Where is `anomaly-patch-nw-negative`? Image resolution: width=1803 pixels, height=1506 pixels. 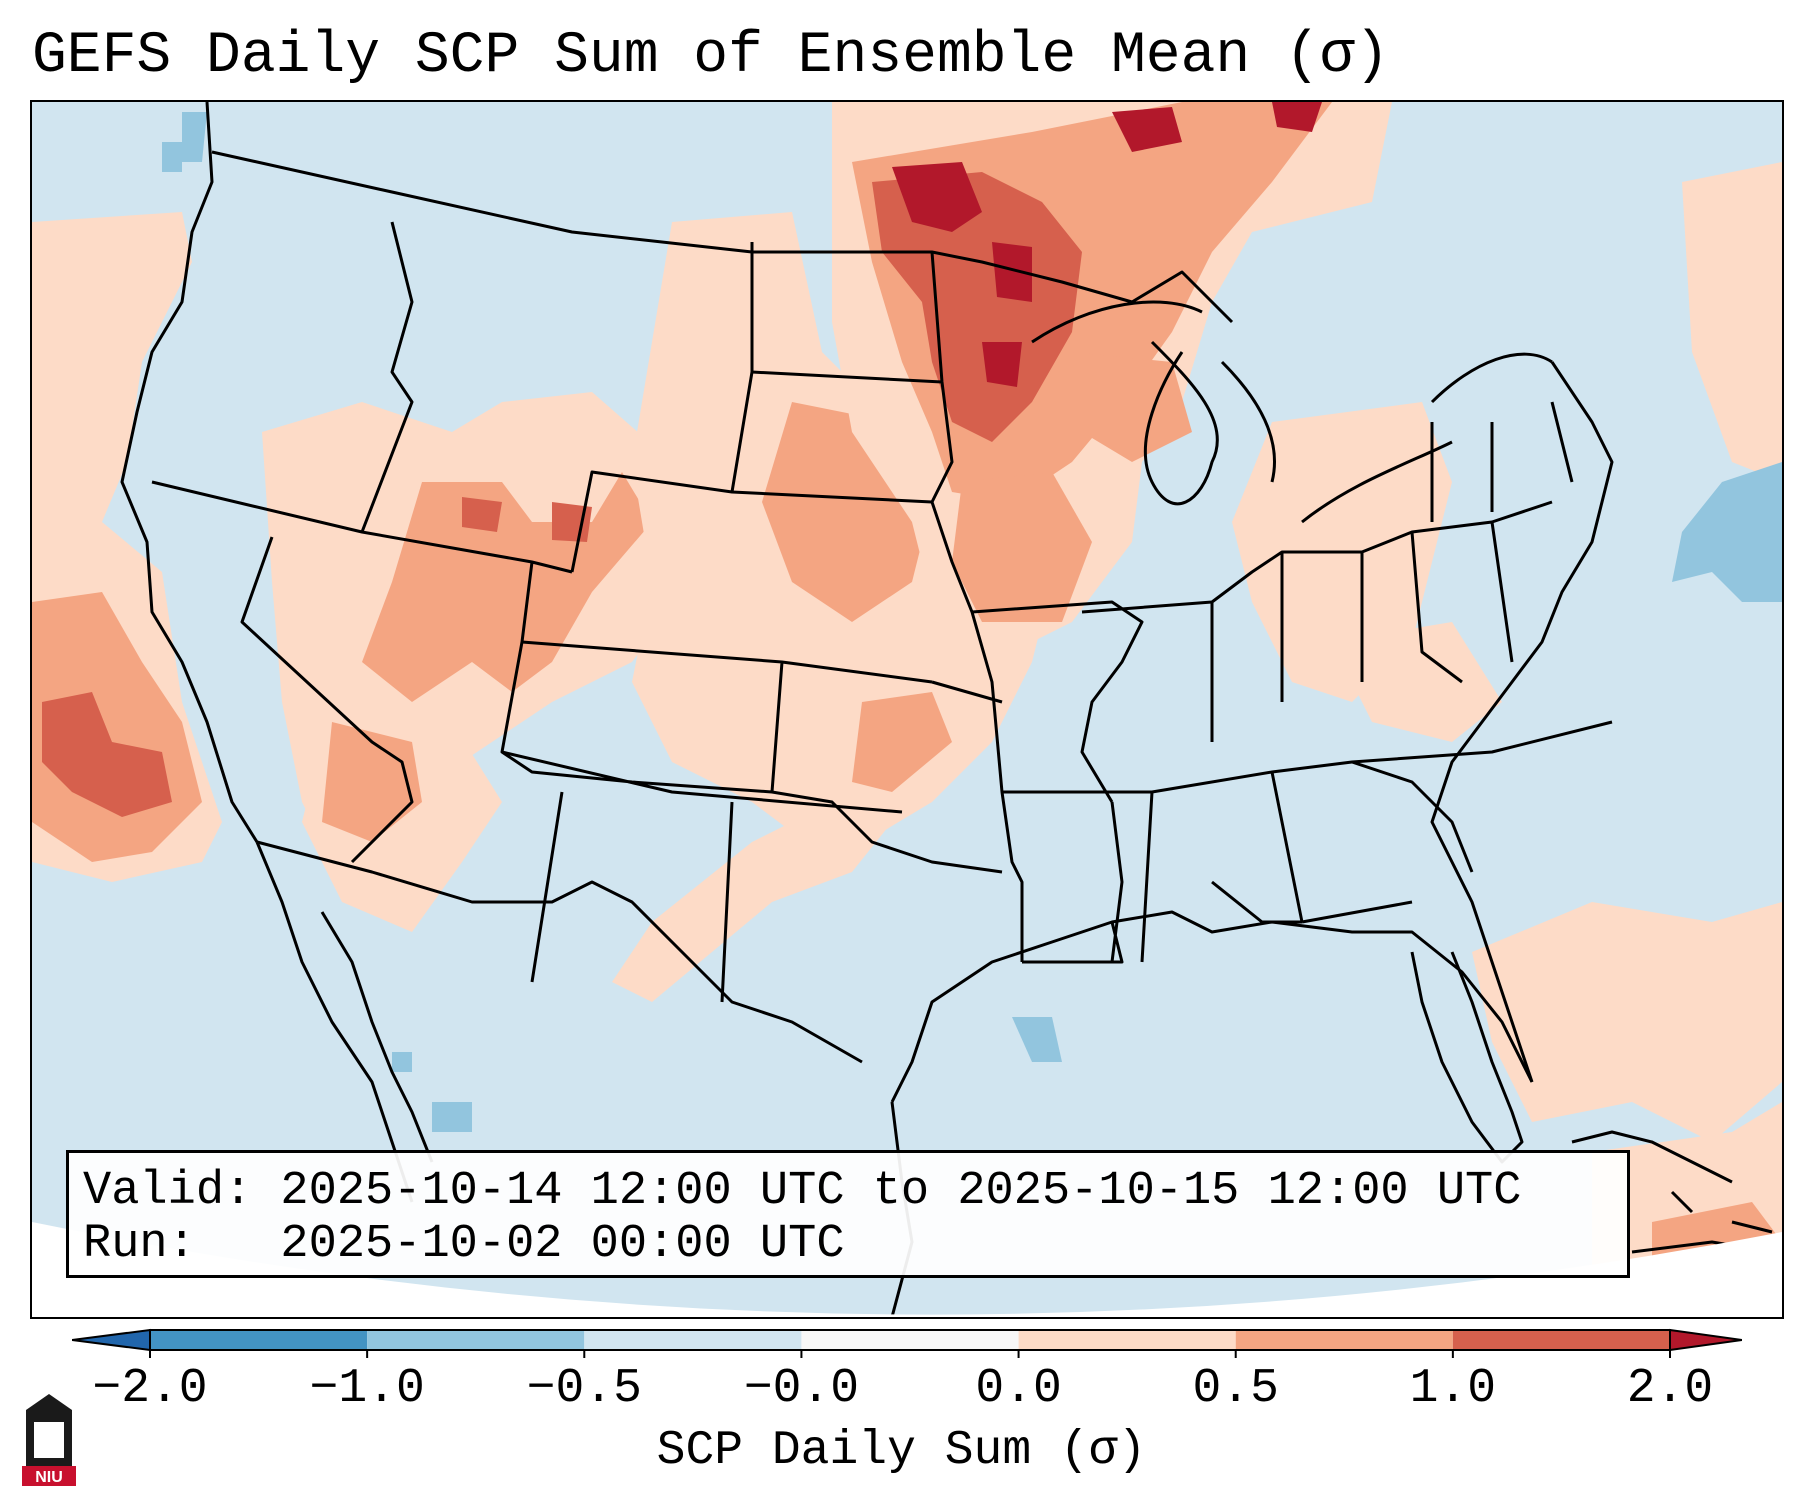
anomaly-patch-nw-negative is located at coordinates (184, 142).